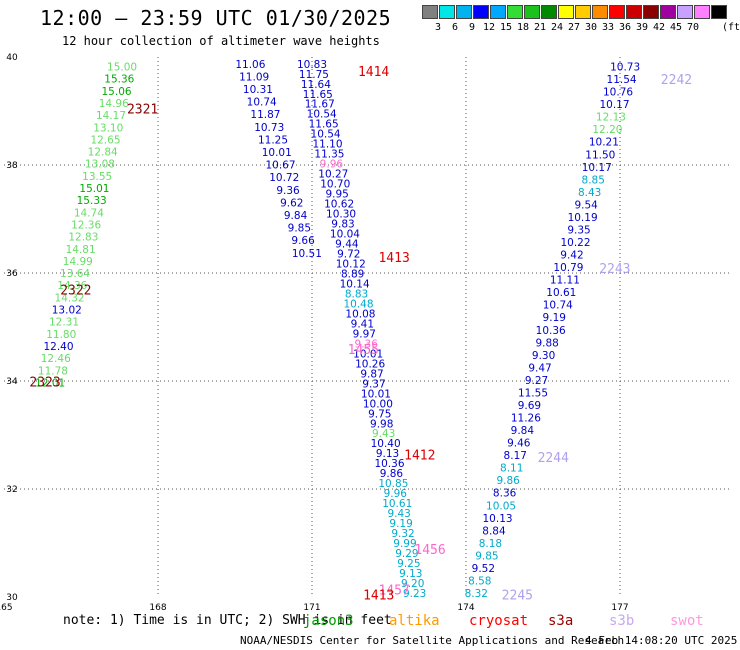  Describe the element at coordinates (327, 145) in the screenshot. I see `wave-height-value: 11.10` at that location.